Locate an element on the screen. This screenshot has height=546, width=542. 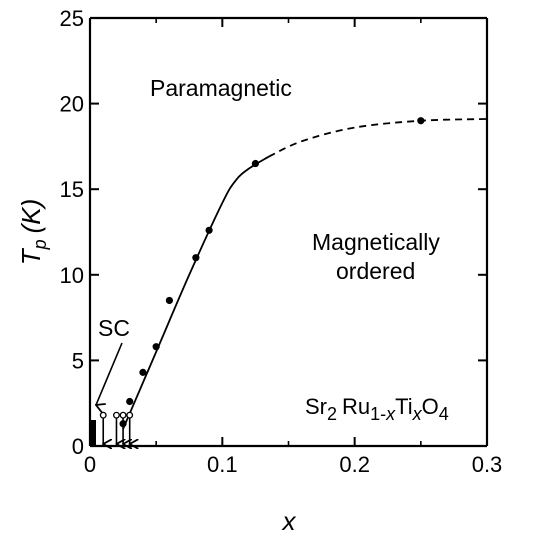
compound-formula: Sr2 Ru1-xTixO4 is located at coordinates (377, 409).